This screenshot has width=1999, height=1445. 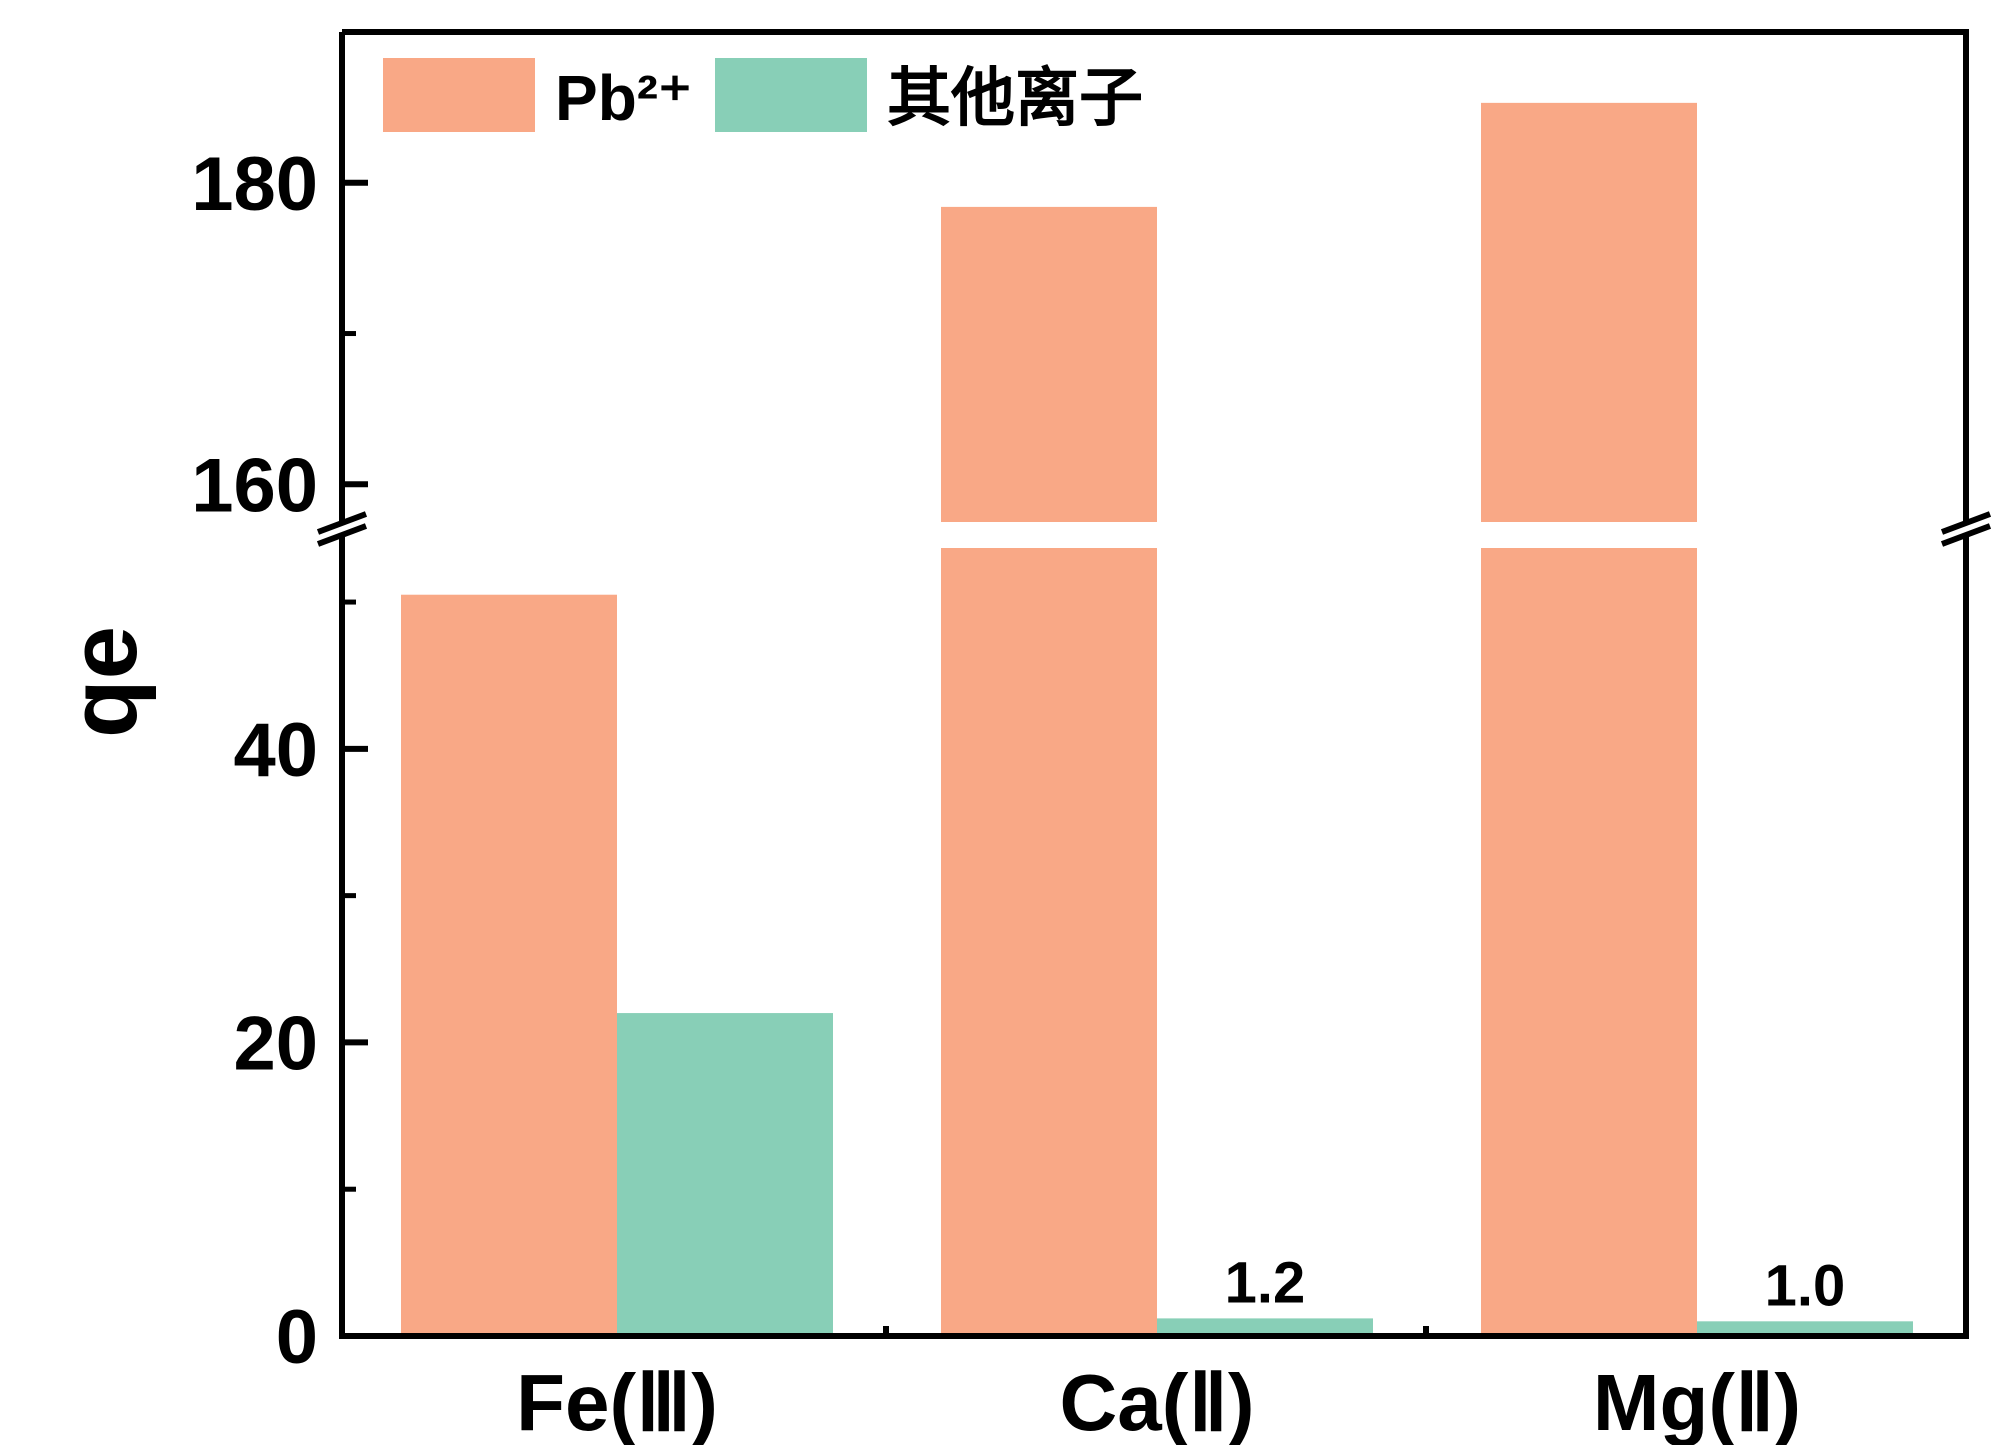 What do you see at coordinates (1805, 1285) in the screenshot?
I see `data-label-2: 1.0` at bounding box center [1805, 1285].